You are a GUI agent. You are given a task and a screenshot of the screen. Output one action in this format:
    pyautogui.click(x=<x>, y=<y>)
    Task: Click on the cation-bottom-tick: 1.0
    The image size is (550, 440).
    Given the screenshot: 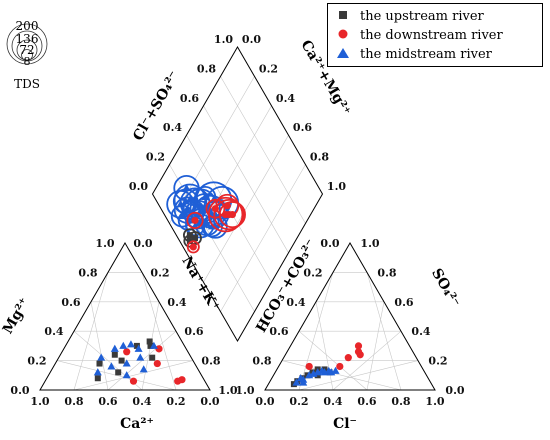 What is the action you would take?
    pyautogui.click(x=39, y=401)
    